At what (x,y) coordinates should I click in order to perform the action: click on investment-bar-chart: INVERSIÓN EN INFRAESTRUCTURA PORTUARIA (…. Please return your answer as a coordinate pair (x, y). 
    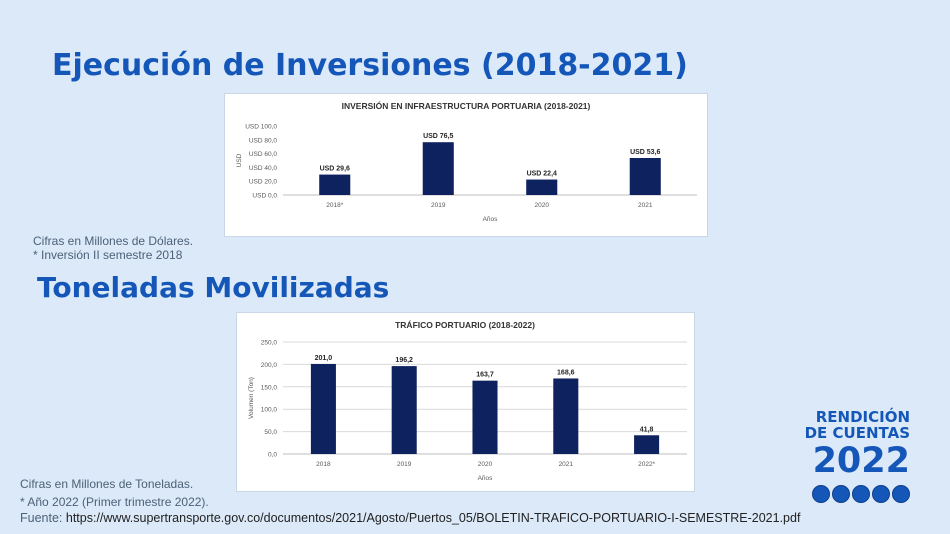
    Looking at the image, I should click on (466, 161).